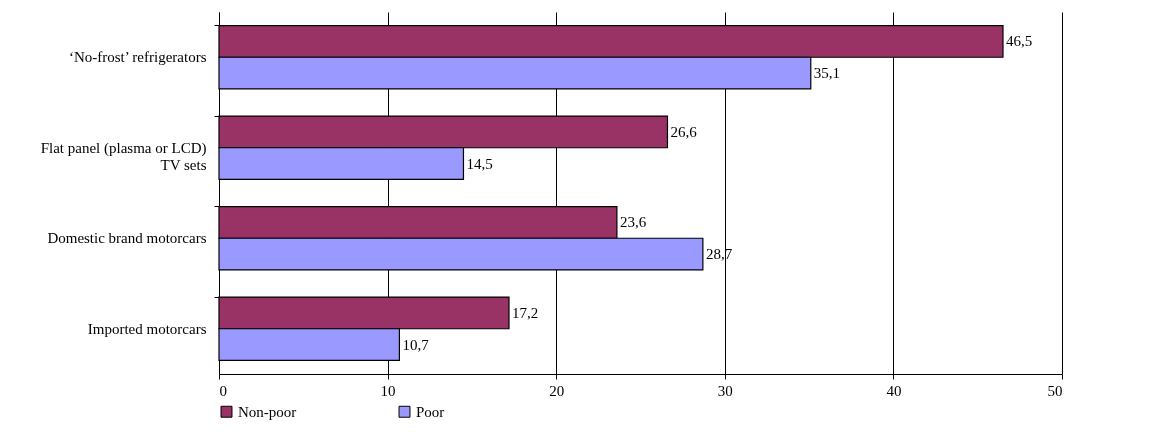 The width and height of the screenshot is (1152, 432). Describe the element at coordinates (430, 411) in the screenshot. I see `legend-label: Poor` at that location.